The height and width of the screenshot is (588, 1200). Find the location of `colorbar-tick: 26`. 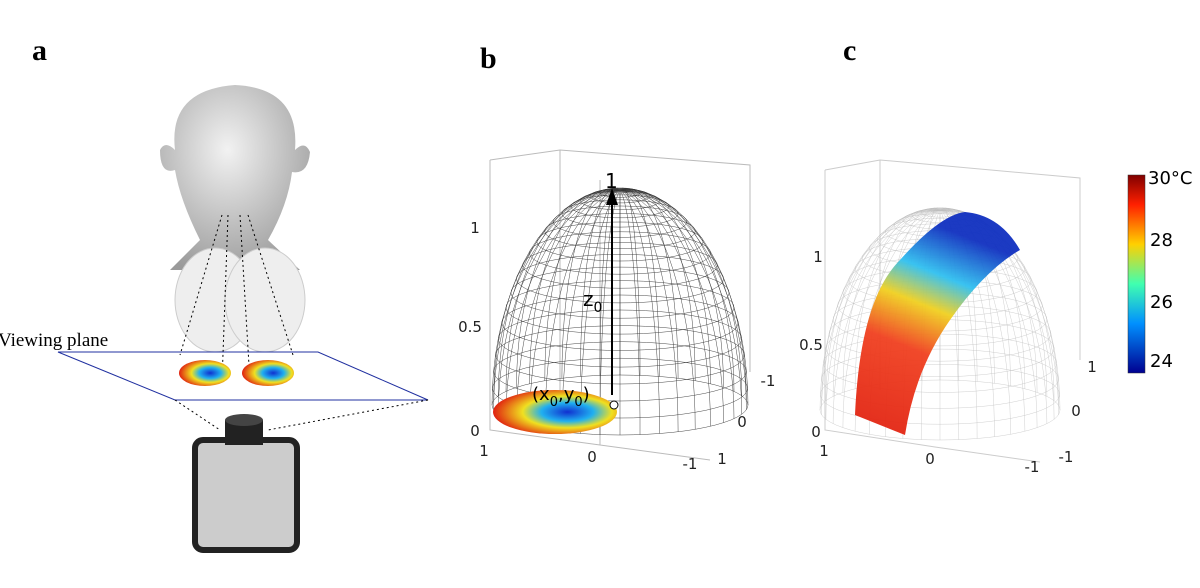

colorbar-tick: 26 is located at coordinates (1161, 302).